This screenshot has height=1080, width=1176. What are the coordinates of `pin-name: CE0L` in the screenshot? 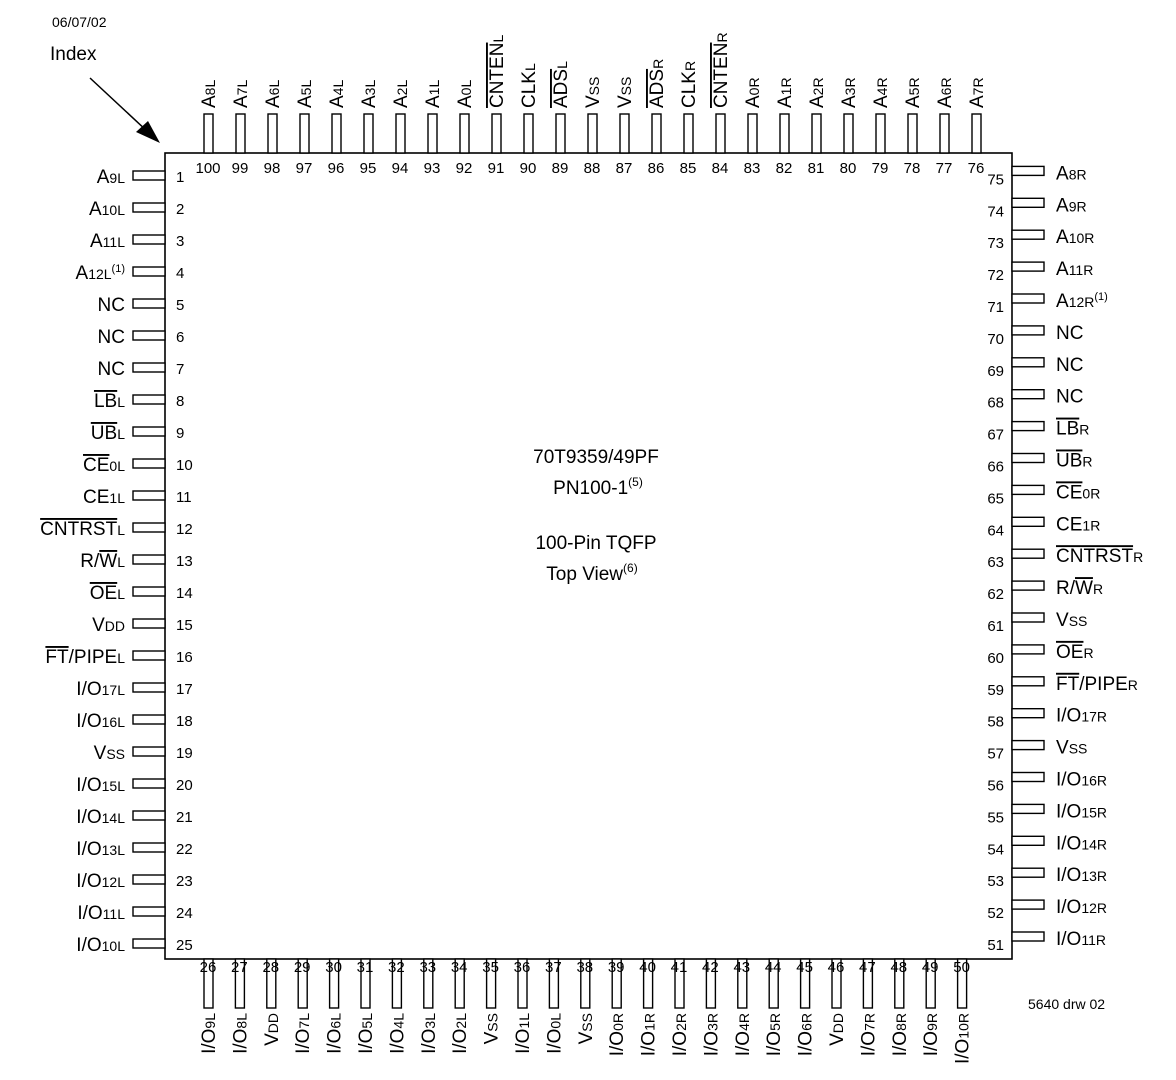 It's located at (104, 465).